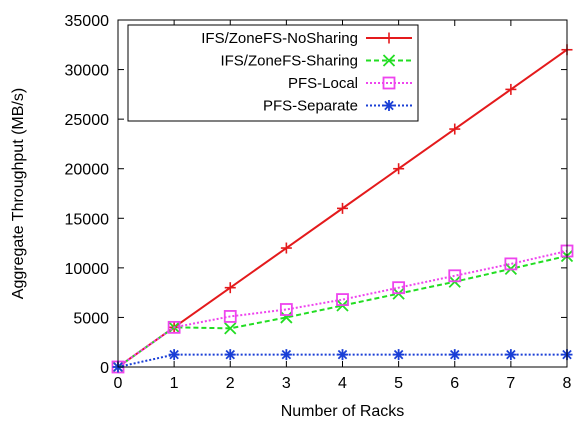 This screenshot has height=424, width=574. I want to click on legend-box, so click(273, 73).